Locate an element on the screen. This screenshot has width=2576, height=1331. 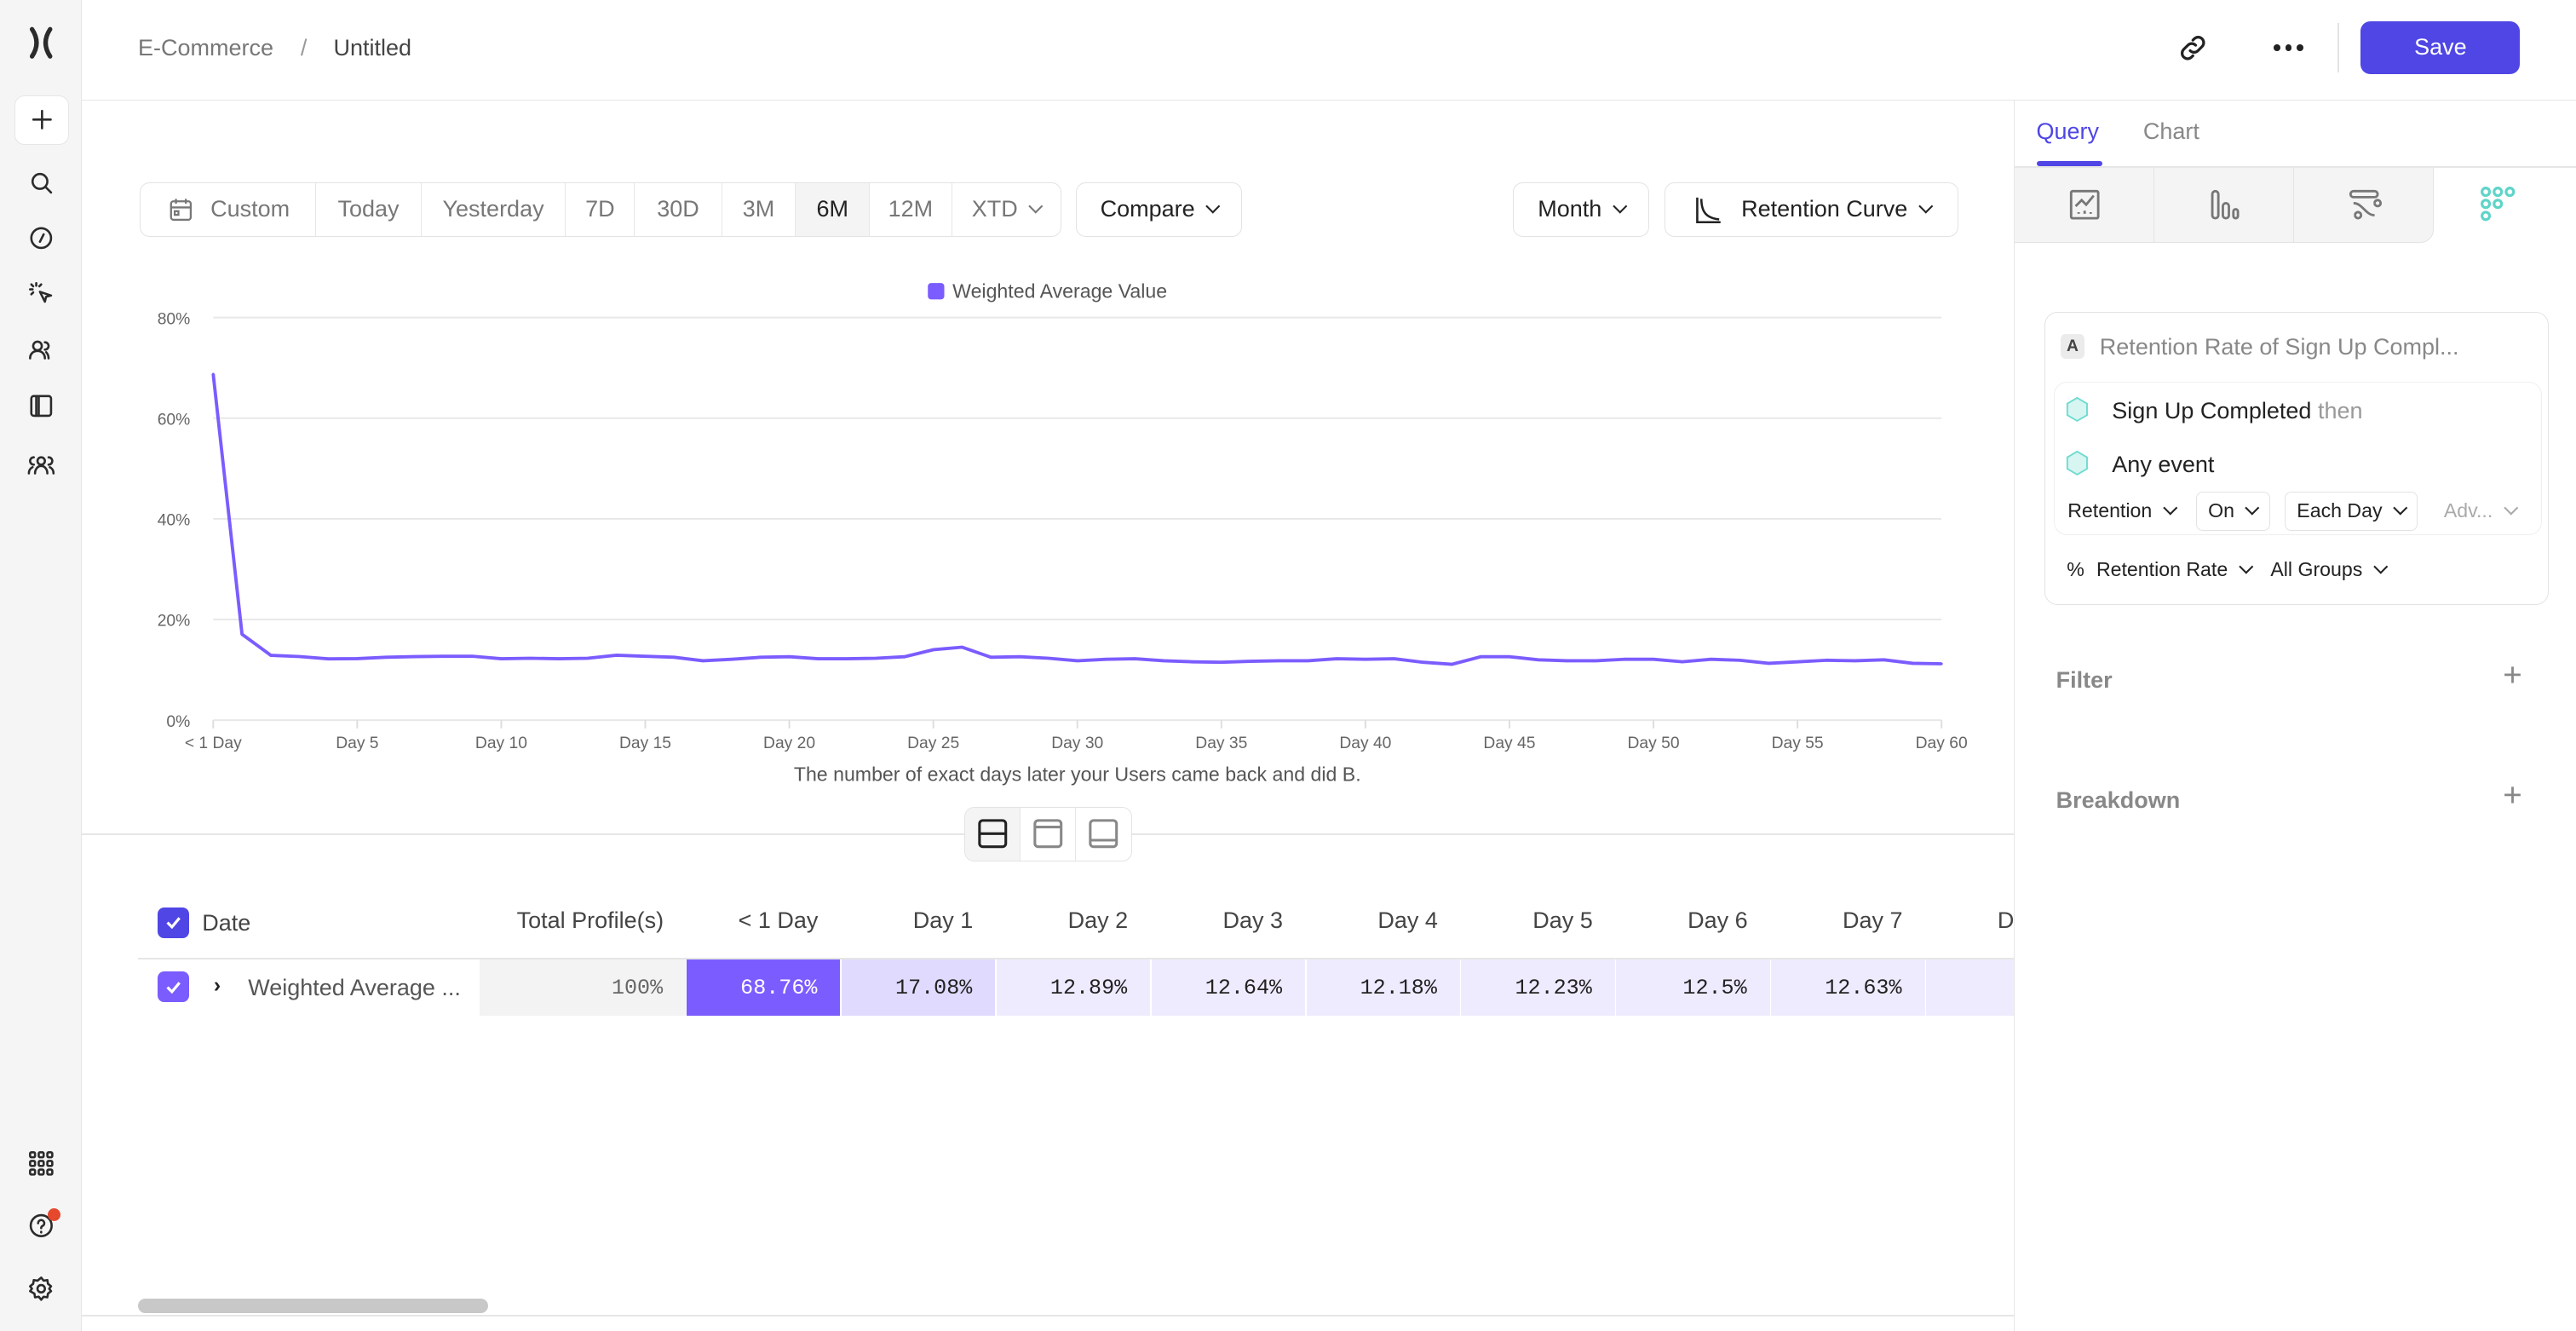
range-6m: 6M is located at coordinates (834, 209).